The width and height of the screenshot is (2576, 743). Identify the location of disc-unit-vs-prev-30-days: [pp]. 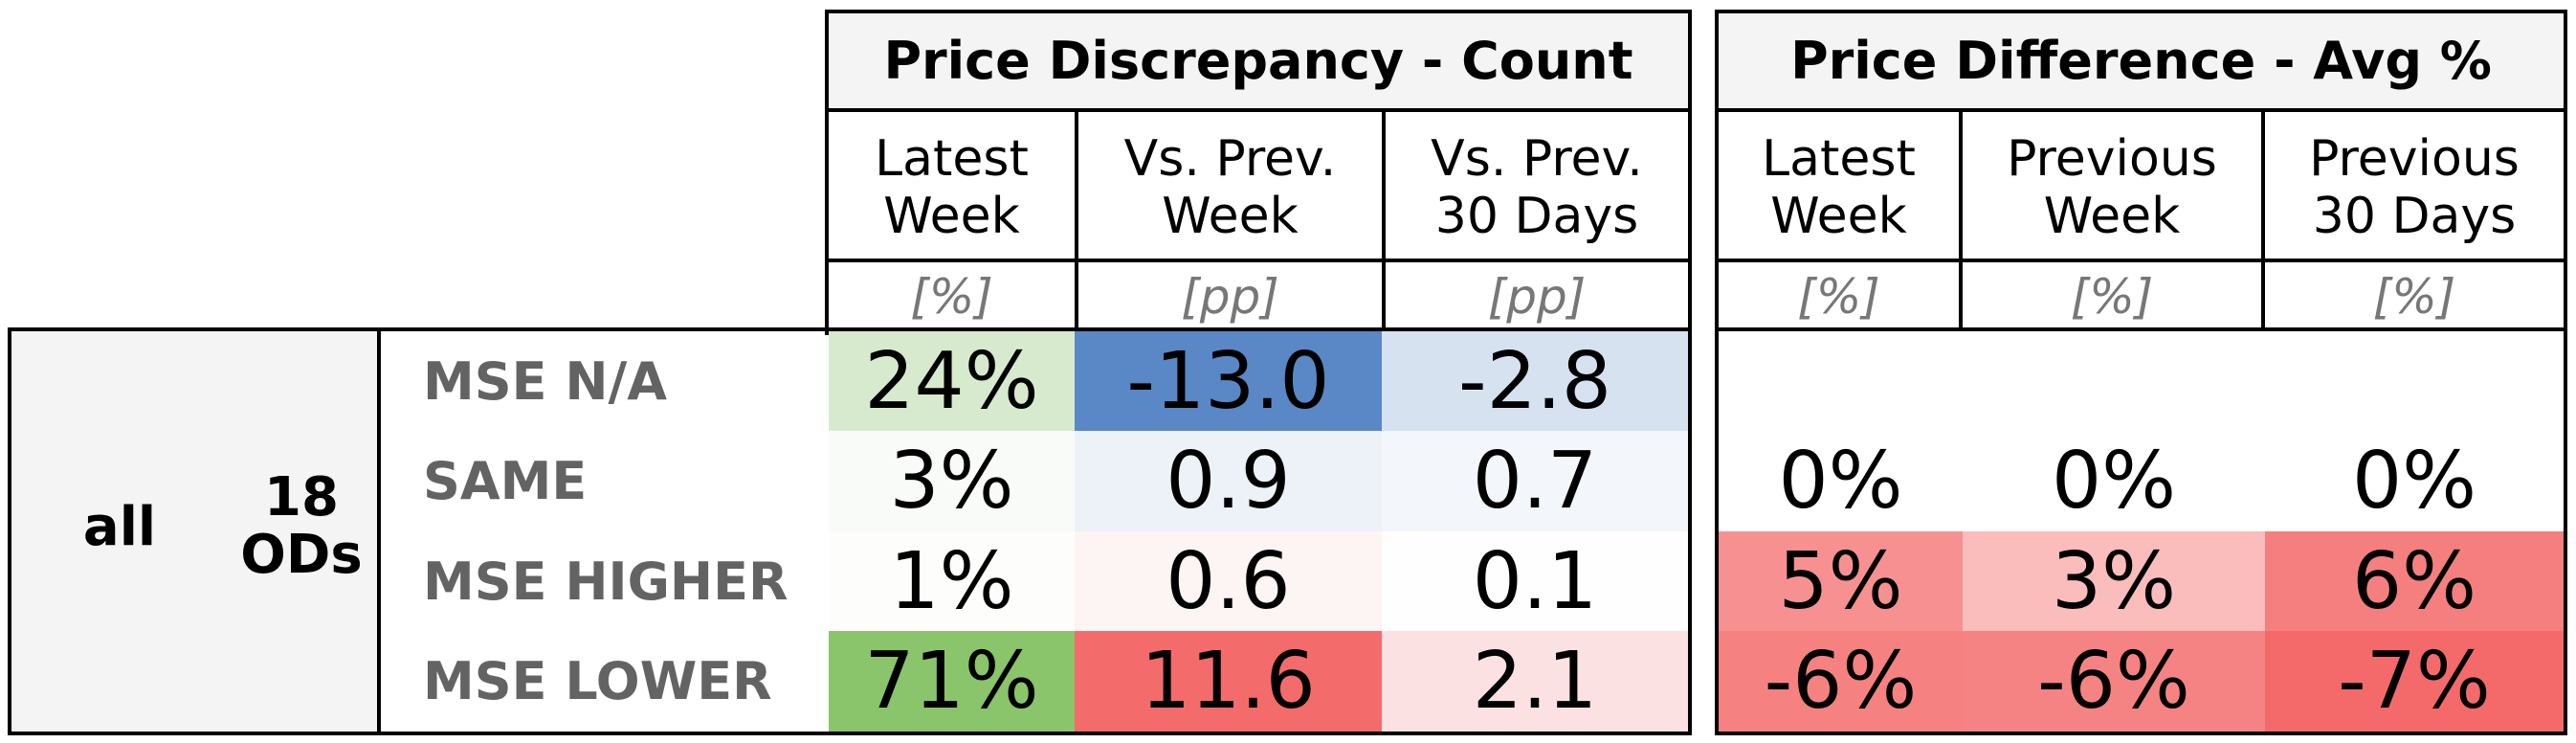
(1537, 297).